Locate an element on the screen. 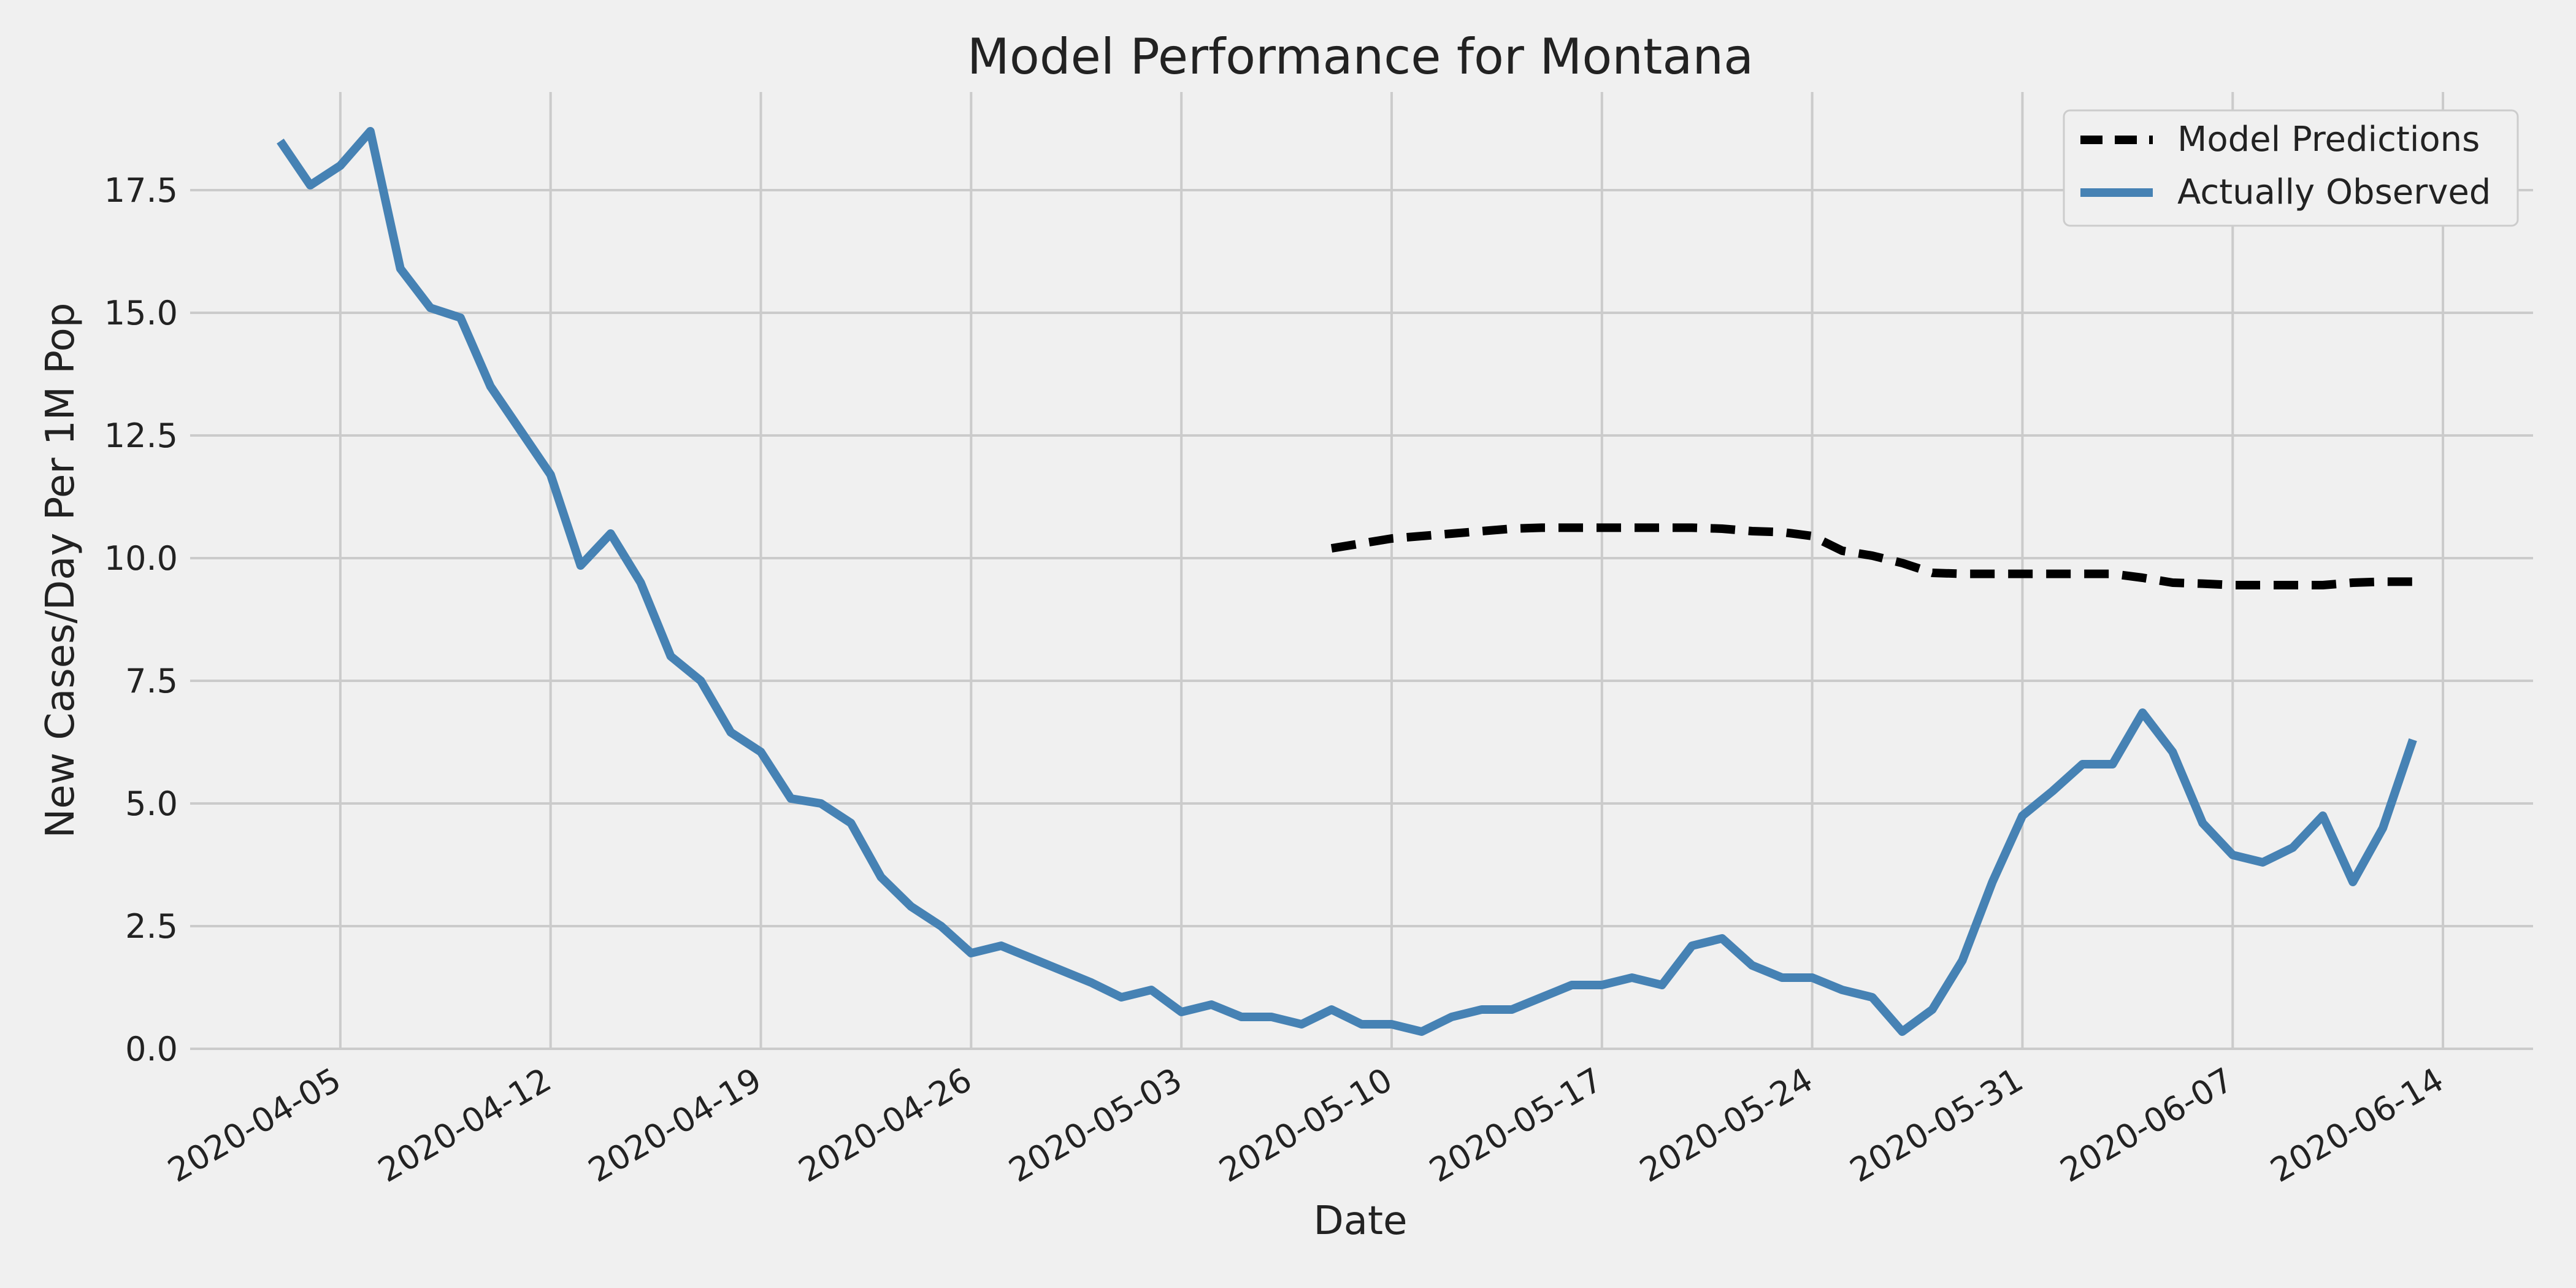  y-tick-label: 5.0 is located at coordinates (151, 803).